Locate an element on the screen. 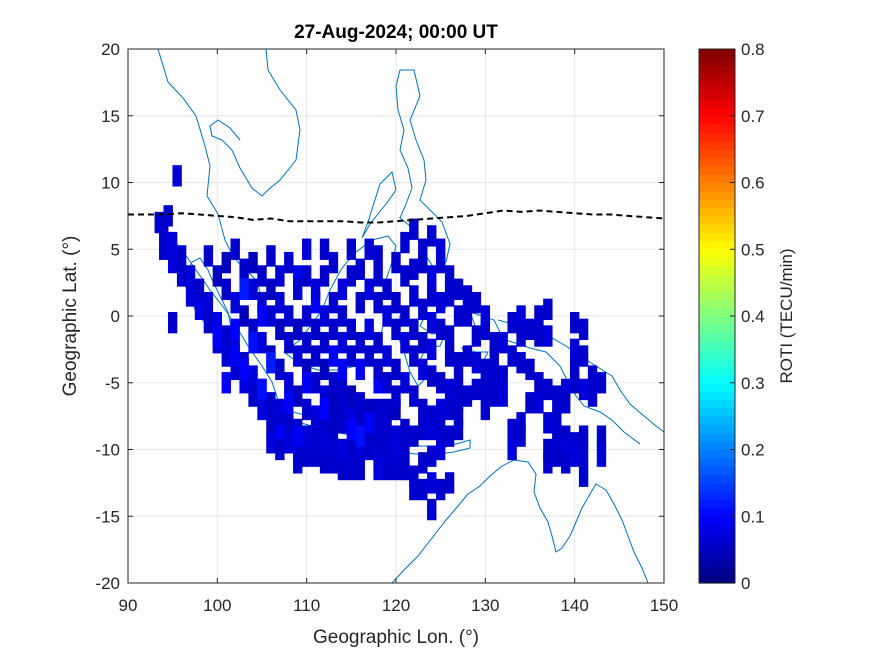 This screenshot has height=656, width=875. colorbar-tick-label: 0.7 is located at coordinates (753, 116).